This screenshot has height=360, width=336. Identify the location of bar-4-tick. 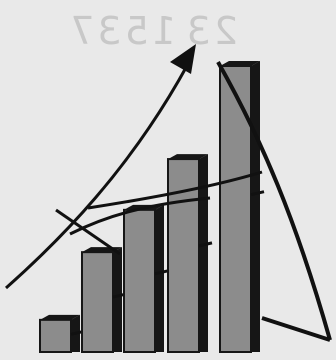
(205, 244).